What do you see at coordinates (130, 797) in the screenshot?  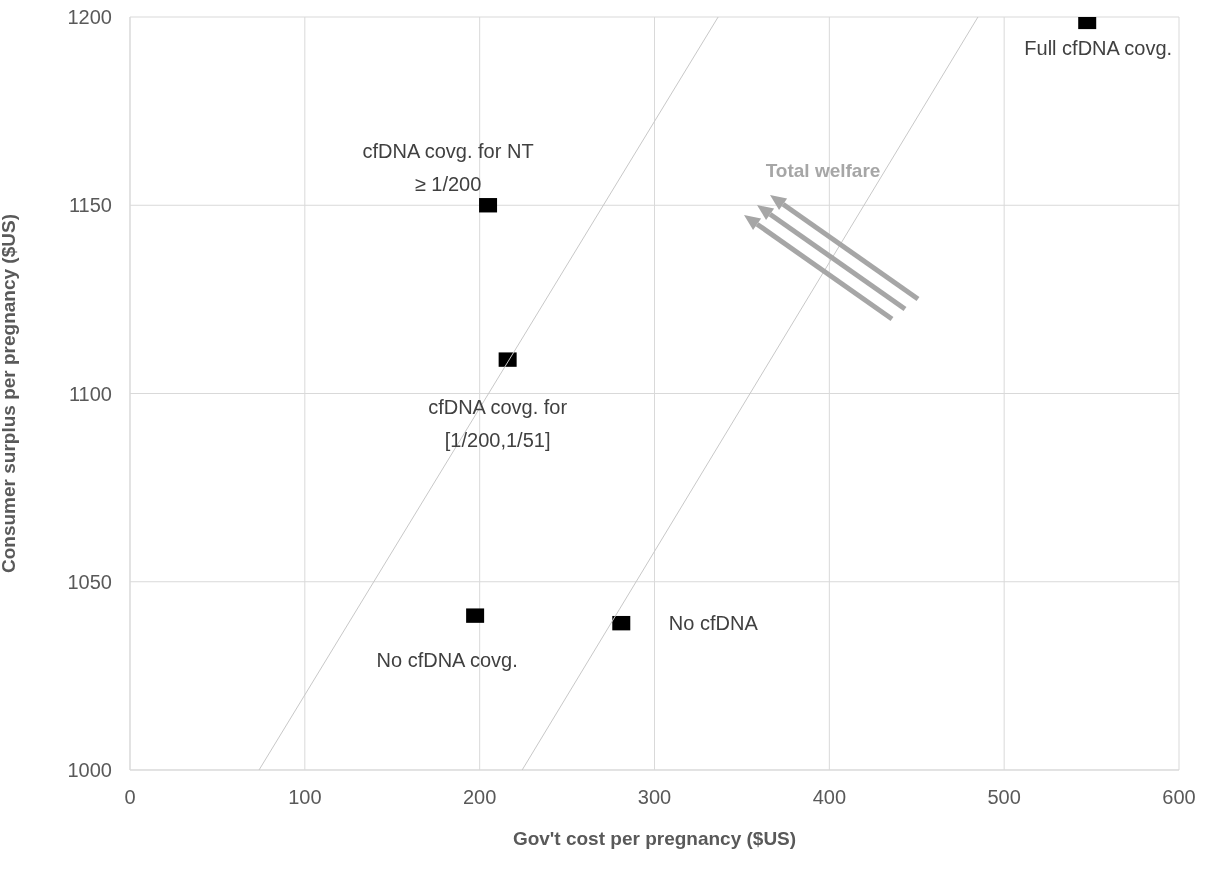 I see `x-tick-label: 0` at bounding box center [130, 797].